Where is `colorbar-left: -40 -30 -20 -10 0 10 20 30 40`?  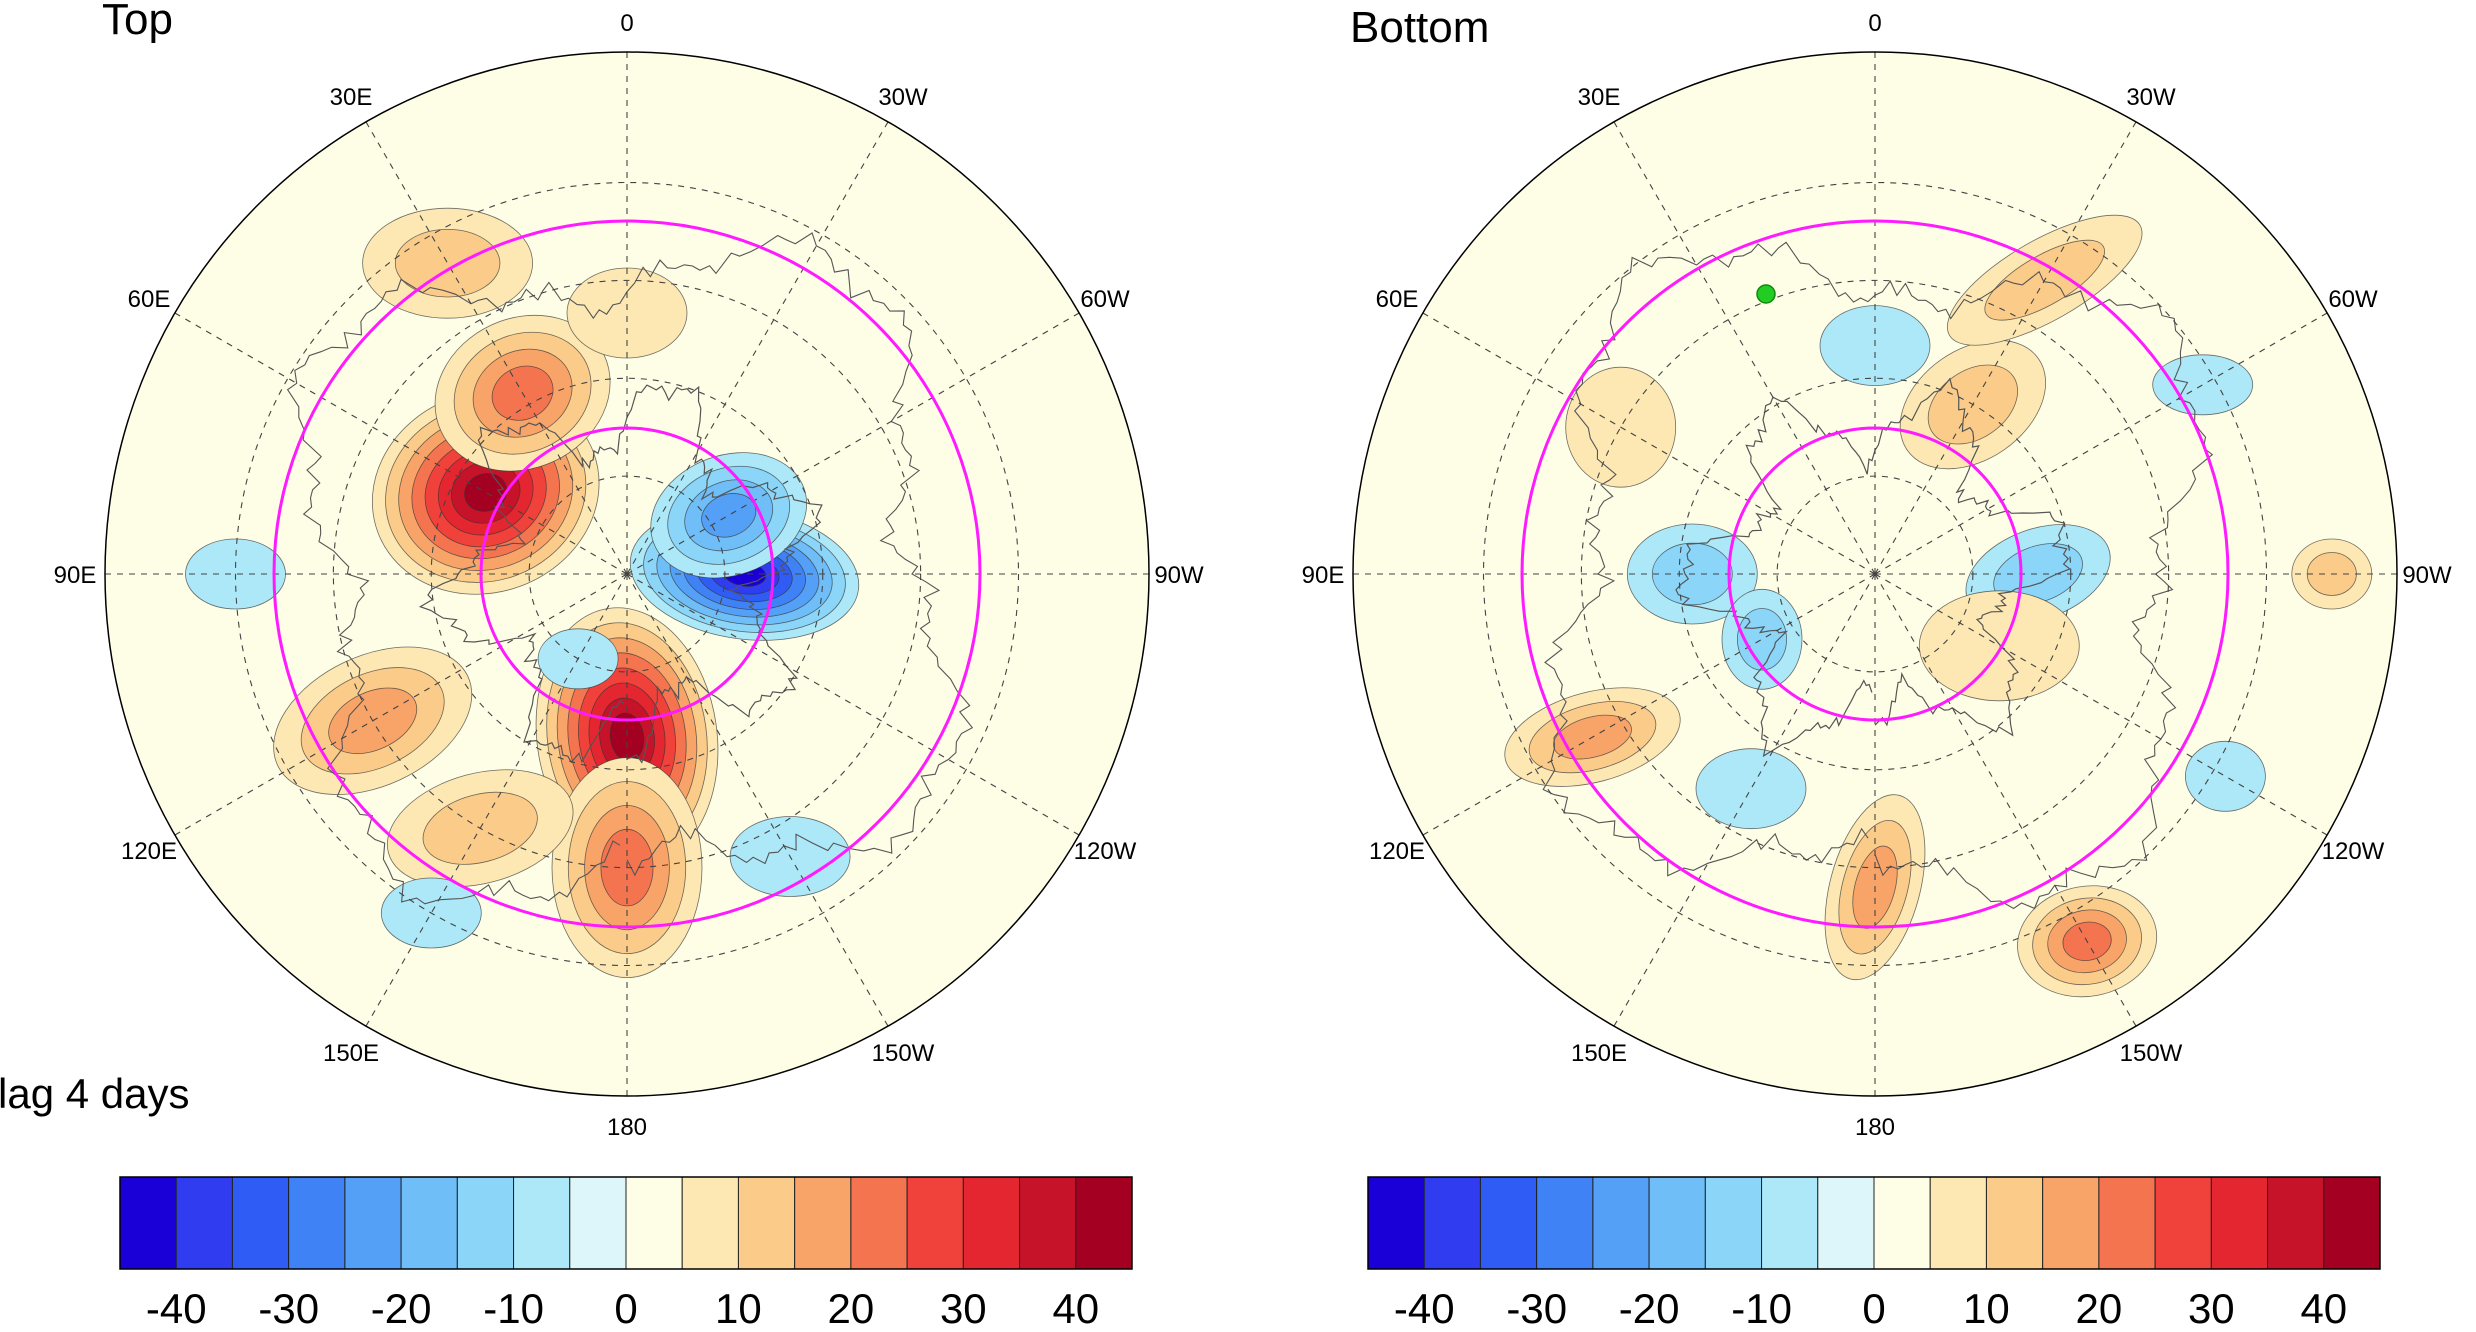 colorbar-left: -40 -30 -20 -10 0 10 20 30 40 is located at coordinates (626, 1254).